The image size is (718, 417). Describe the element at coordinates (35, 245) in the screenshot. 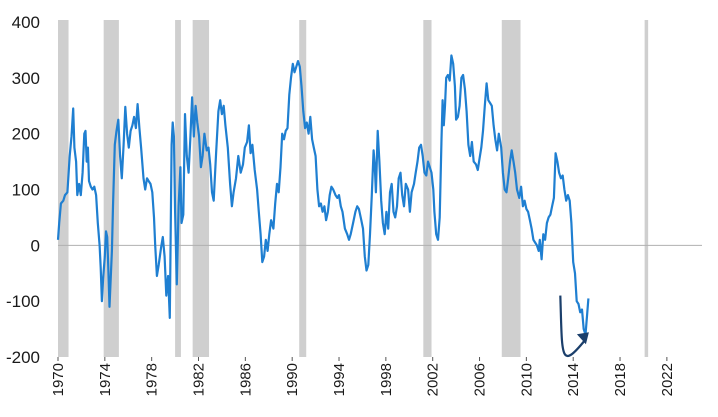

I see `y-tick-label: 0` at that location.